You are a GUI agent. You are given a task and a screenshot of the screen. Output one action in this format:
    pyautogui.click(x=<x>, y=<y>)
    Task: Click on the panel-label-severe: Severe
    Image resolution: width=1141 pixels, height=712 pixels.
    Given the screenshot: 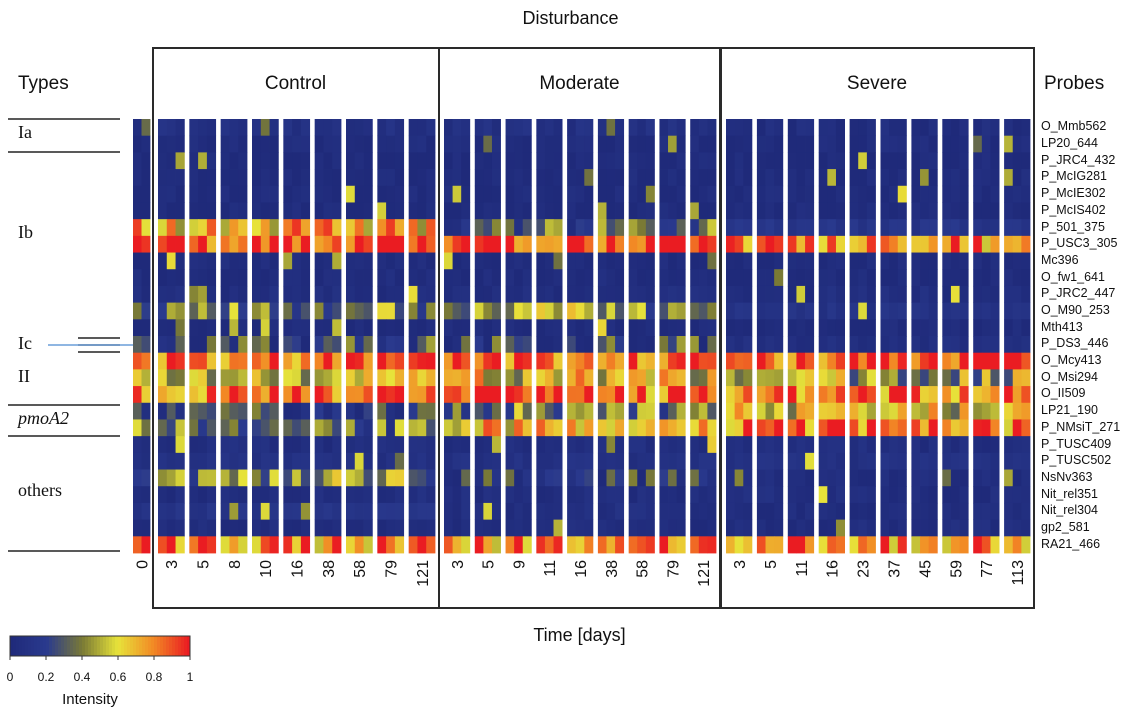 What is the action you would take?
    pyautogui.click(x=877, y=83)
    